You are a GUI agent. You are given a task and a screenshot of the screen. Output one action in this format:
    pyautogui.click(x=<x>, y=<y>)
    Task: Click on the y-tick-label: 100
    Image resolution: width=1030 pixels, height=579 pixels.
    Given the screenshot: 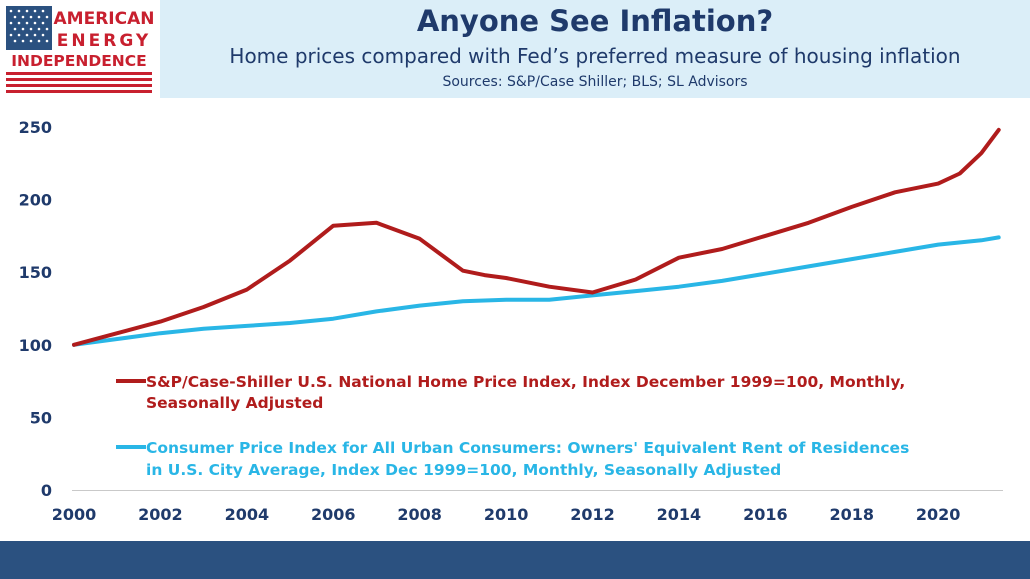 What is the action you would take?
    pyautogui.click(x=35, y=345)
    